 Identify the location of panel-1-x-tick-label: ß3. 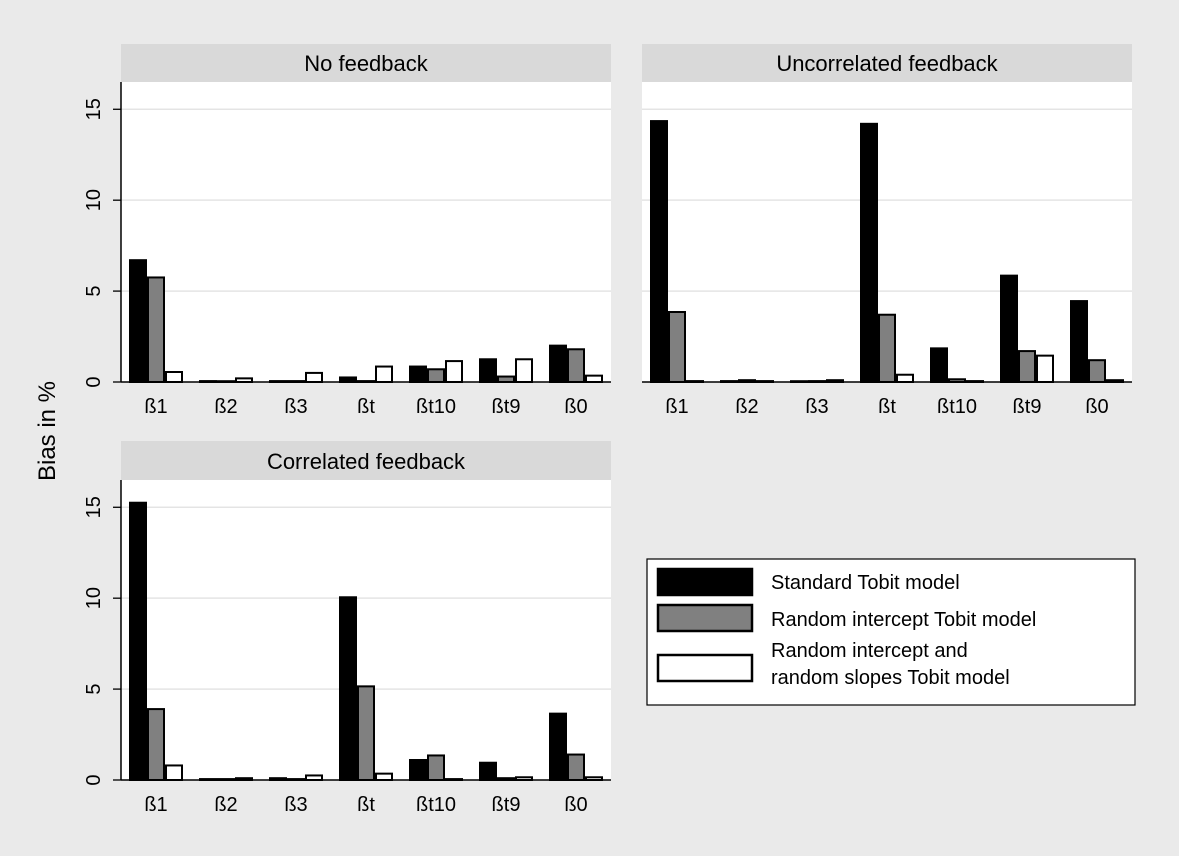
(816, 407).